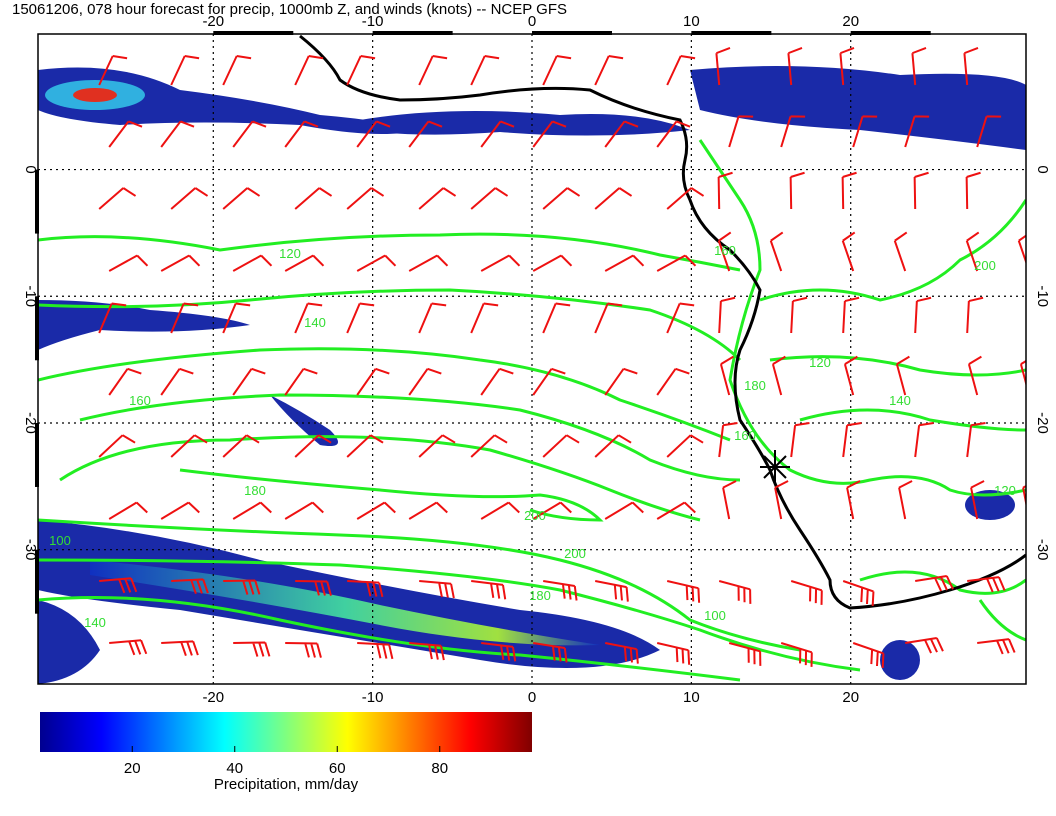  What do you see at coordinates (775, 467) in the screenshot?
I see `city-marker` at bounding box center [775, 467].